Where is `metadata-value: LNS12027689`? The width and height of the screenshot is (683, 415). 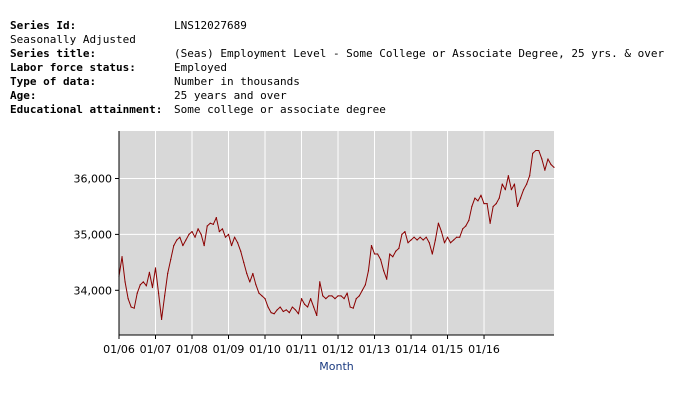
metadata-value: LNS12027689 is located at coordinates (210, 25).